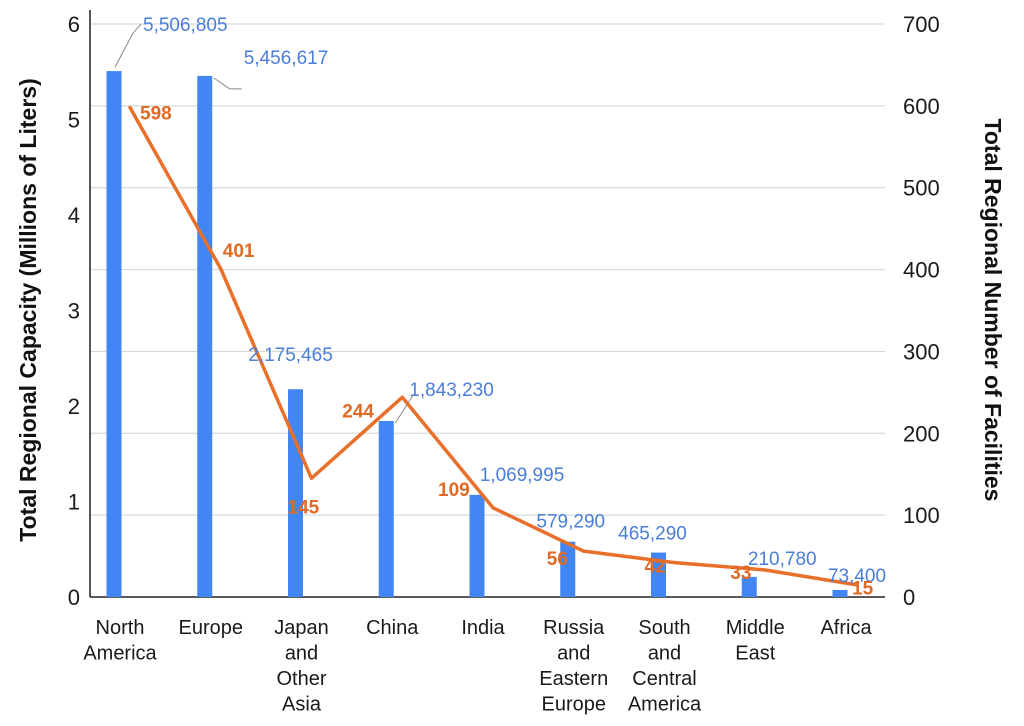 Image resolution: width=1024 pixels, height=726 pixels. Describe the element at coordinates (782, 559) in the screenshot. I see `bar-value-label: 210,780` at that location.